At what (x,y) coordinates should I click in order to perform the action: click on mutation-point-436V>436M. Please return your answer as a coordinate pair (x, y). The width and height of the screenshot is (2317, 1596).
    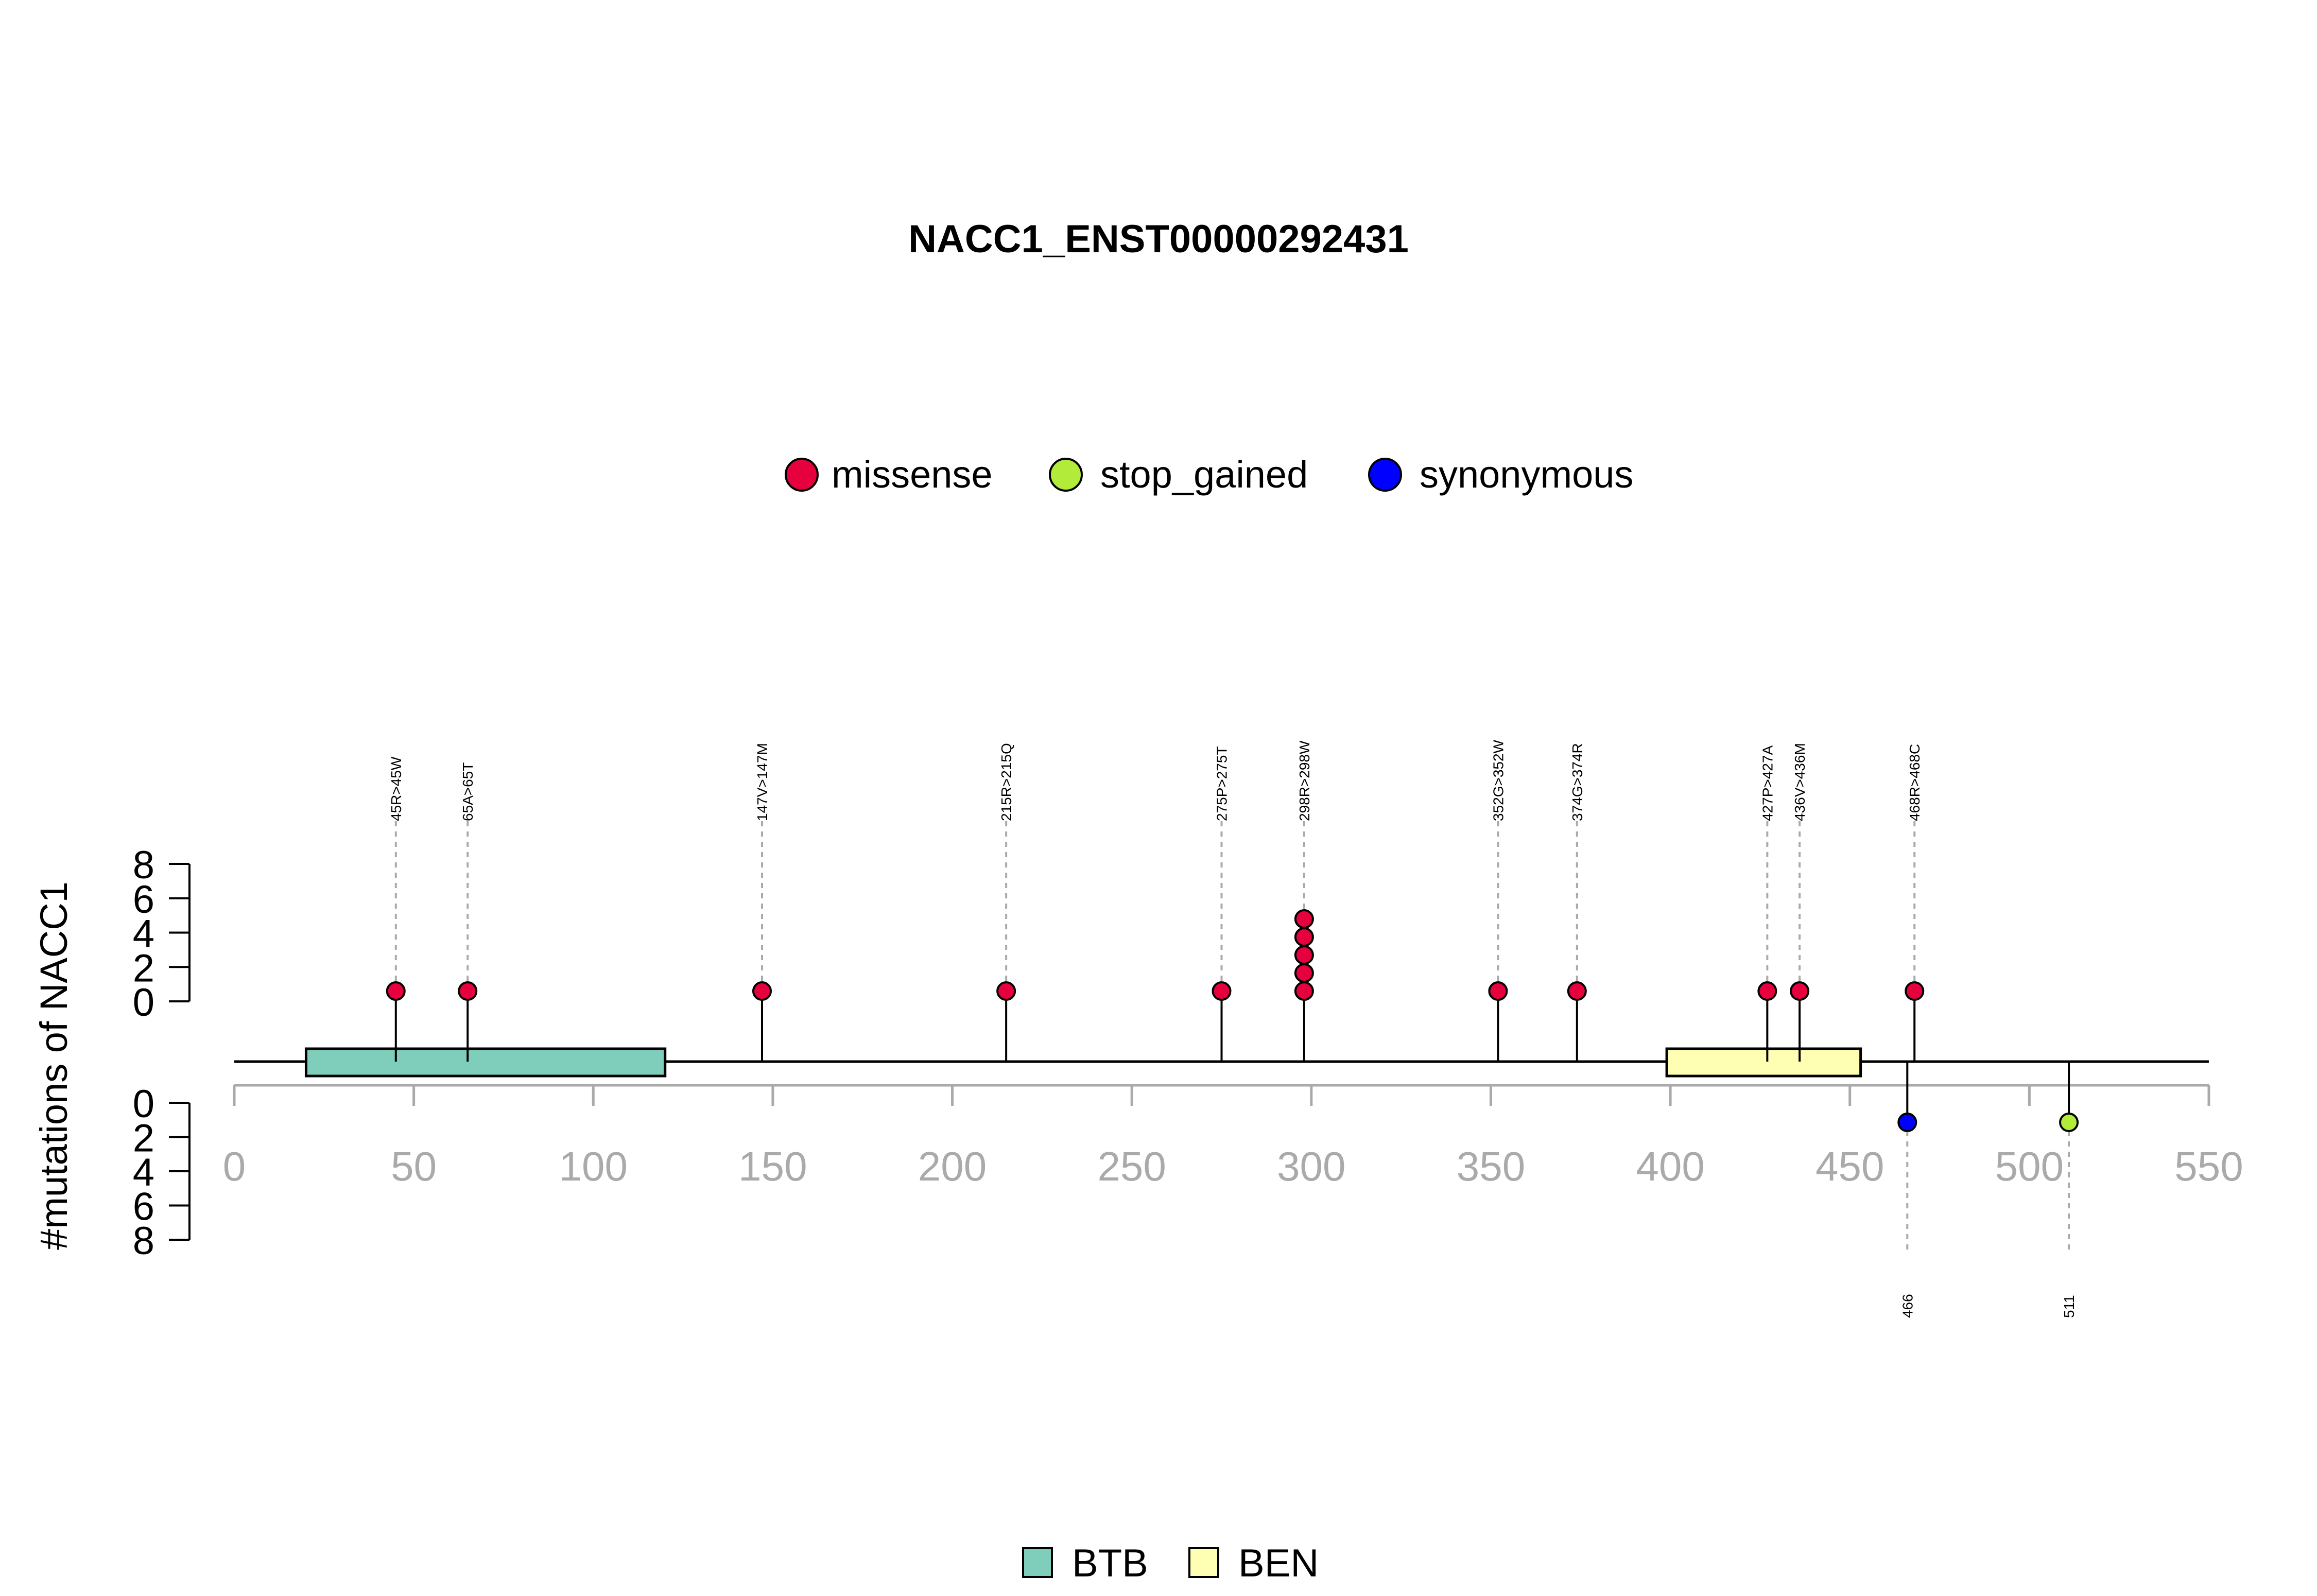
    Looking at the image, I should click on (1800, 991).